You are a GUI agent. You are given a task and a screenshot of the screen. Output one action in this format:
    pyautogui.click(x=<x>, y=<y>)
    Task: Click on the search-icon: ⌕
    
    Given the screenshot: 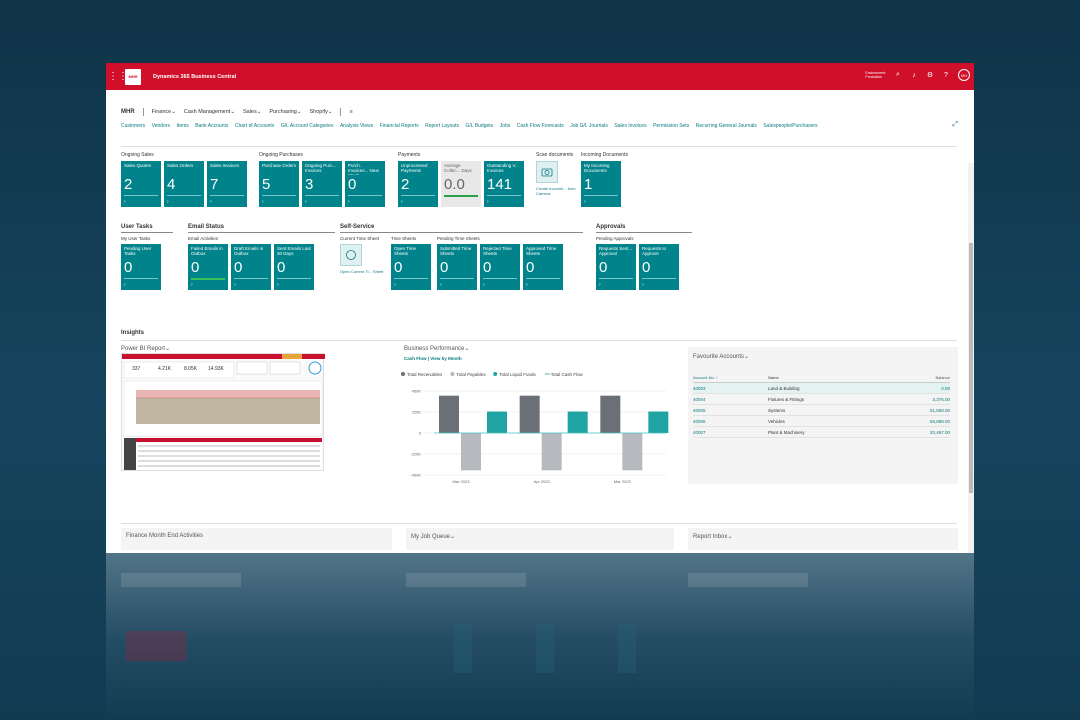 What is the action you would take?
    pyautogui.click(x=898, y=74)
    